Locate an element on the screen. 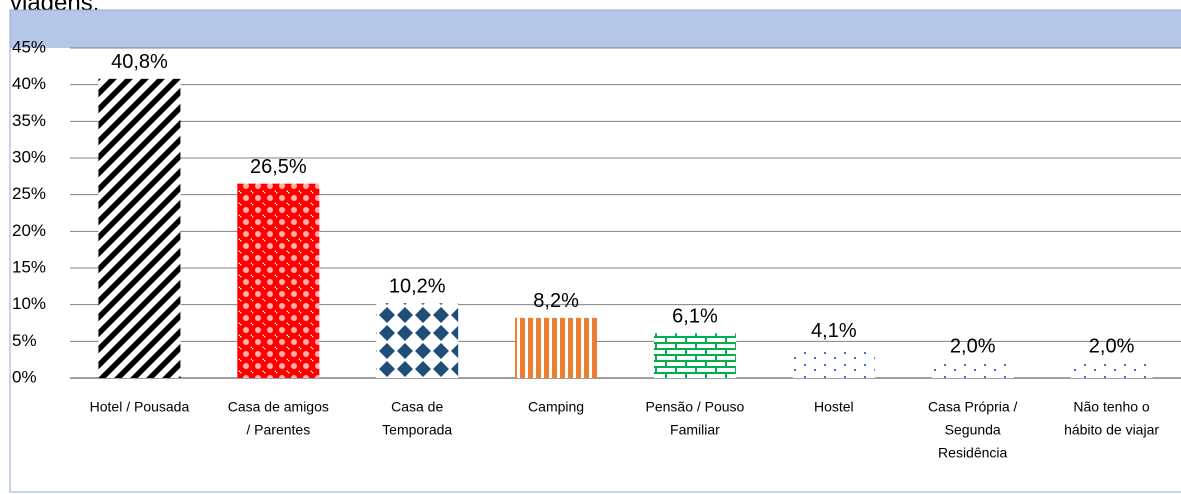  x-tick-label: Residência is located at coordinates (972, 453).